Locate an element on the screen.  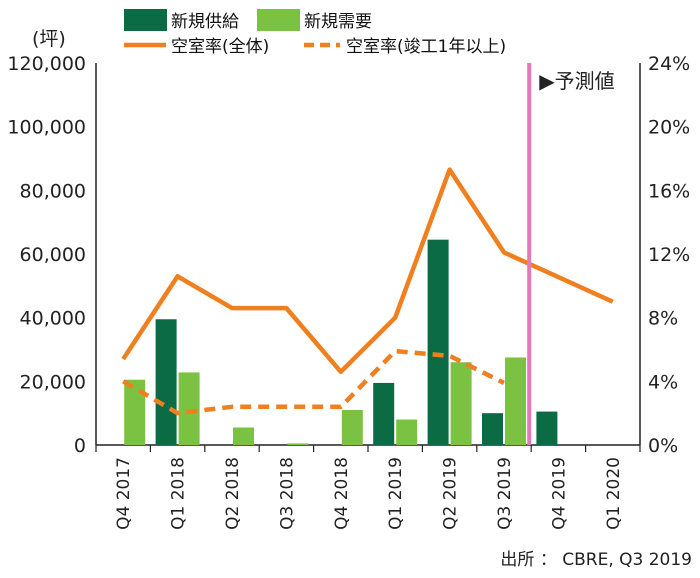
y-right-tick-label: 20% is located at coordinates (669, 128).